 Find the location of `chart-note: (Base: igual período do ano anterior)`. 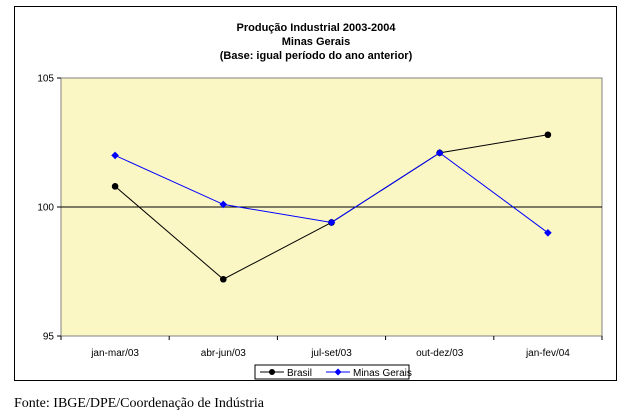

chart-note: (Base: igual período do ano anterior) is located at coordinates (316, 56).